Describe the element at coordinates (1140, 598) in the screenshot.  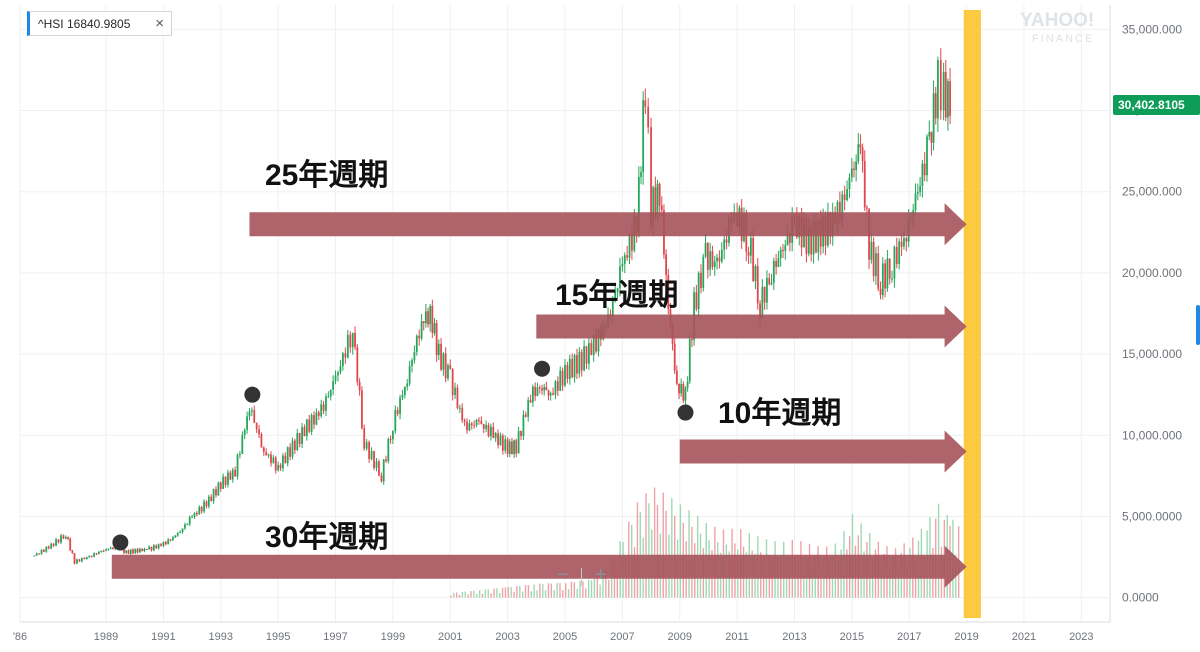
I see `y-tick-label: 0.0000` at that location.